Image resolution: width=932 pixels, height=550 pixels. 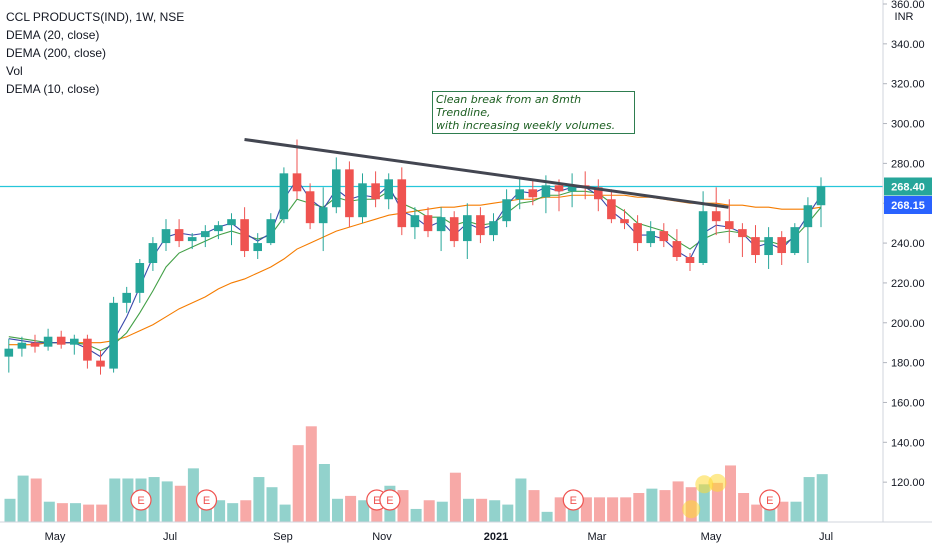 I want to click on time-tick-label: Jul, so click(x=826, y=537).